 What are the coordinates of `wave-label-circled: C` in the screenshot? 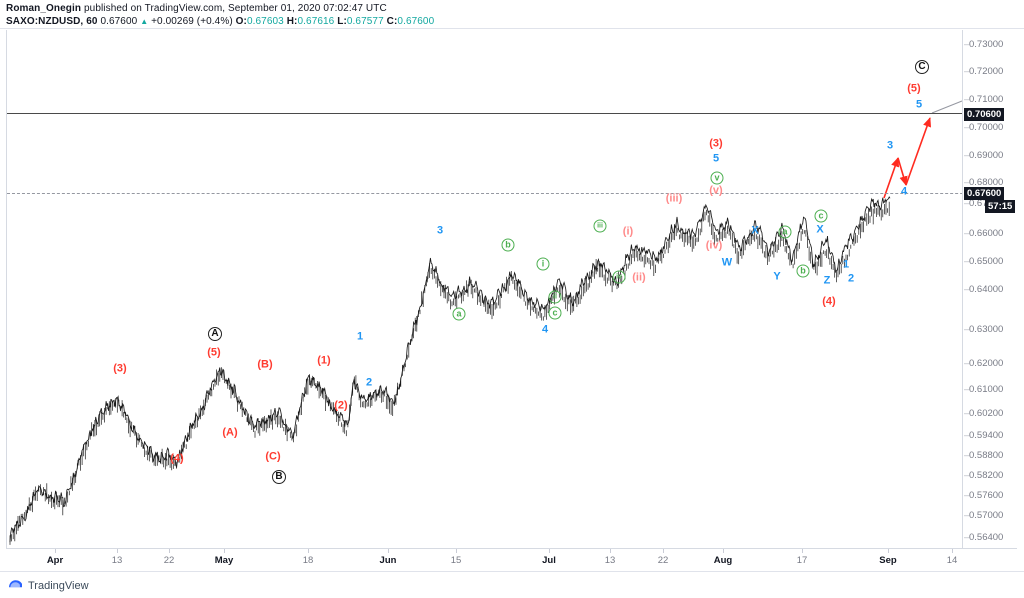 It's located at (922, 67).